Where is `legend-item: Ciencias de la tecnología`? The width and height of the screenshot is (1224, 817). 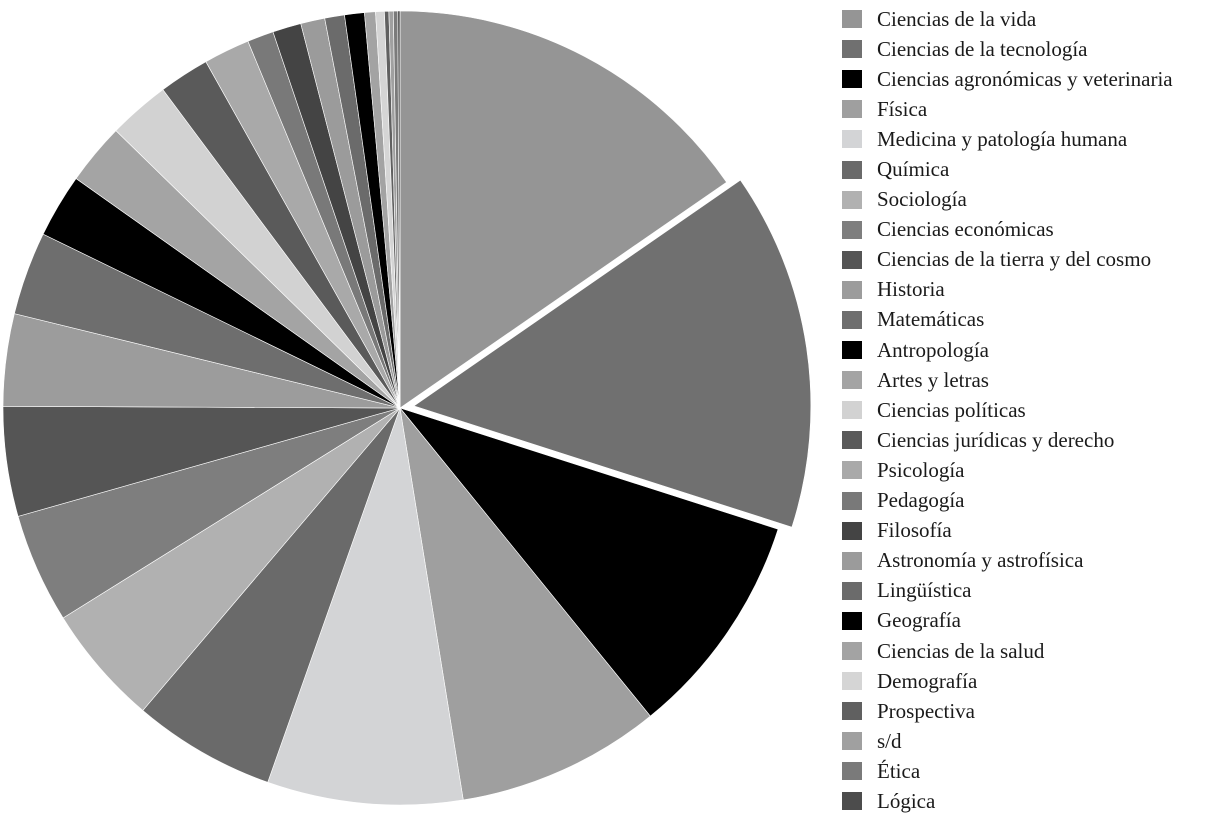
legend-item: Ciencias de la tecnología is located at coordinates (1032, 49).